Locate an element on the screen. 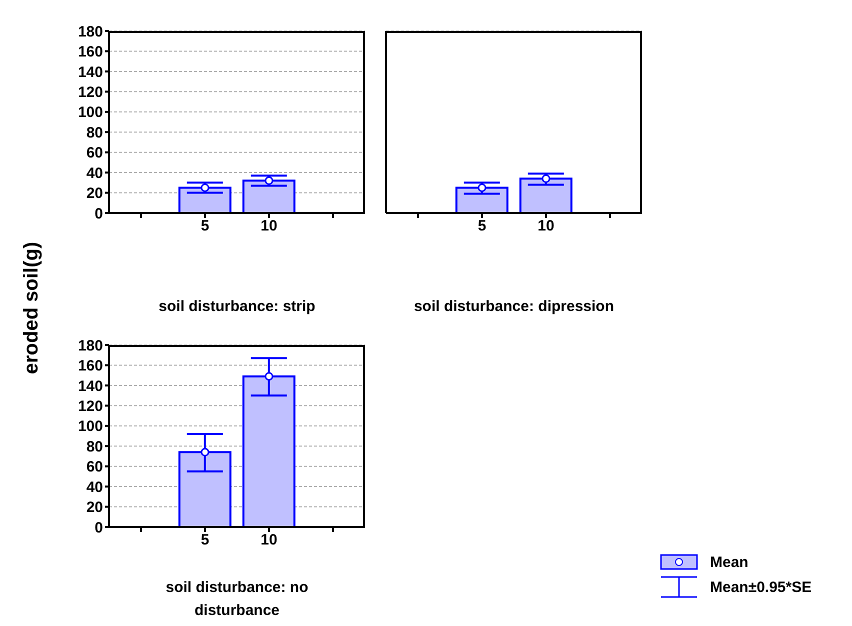  x-axis-title: soil disturbance: dipression is located at coordinates (514, 307).